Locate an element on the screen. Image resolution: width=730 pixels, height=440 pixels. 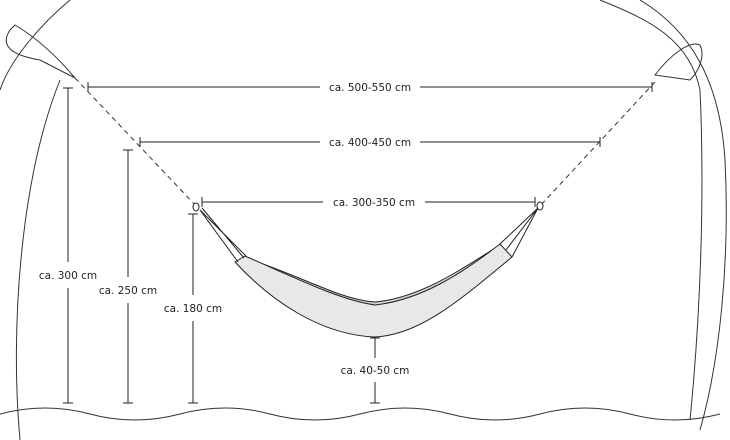
label-height-outer: ca. 300 cm is located at coordinates (68, 276).